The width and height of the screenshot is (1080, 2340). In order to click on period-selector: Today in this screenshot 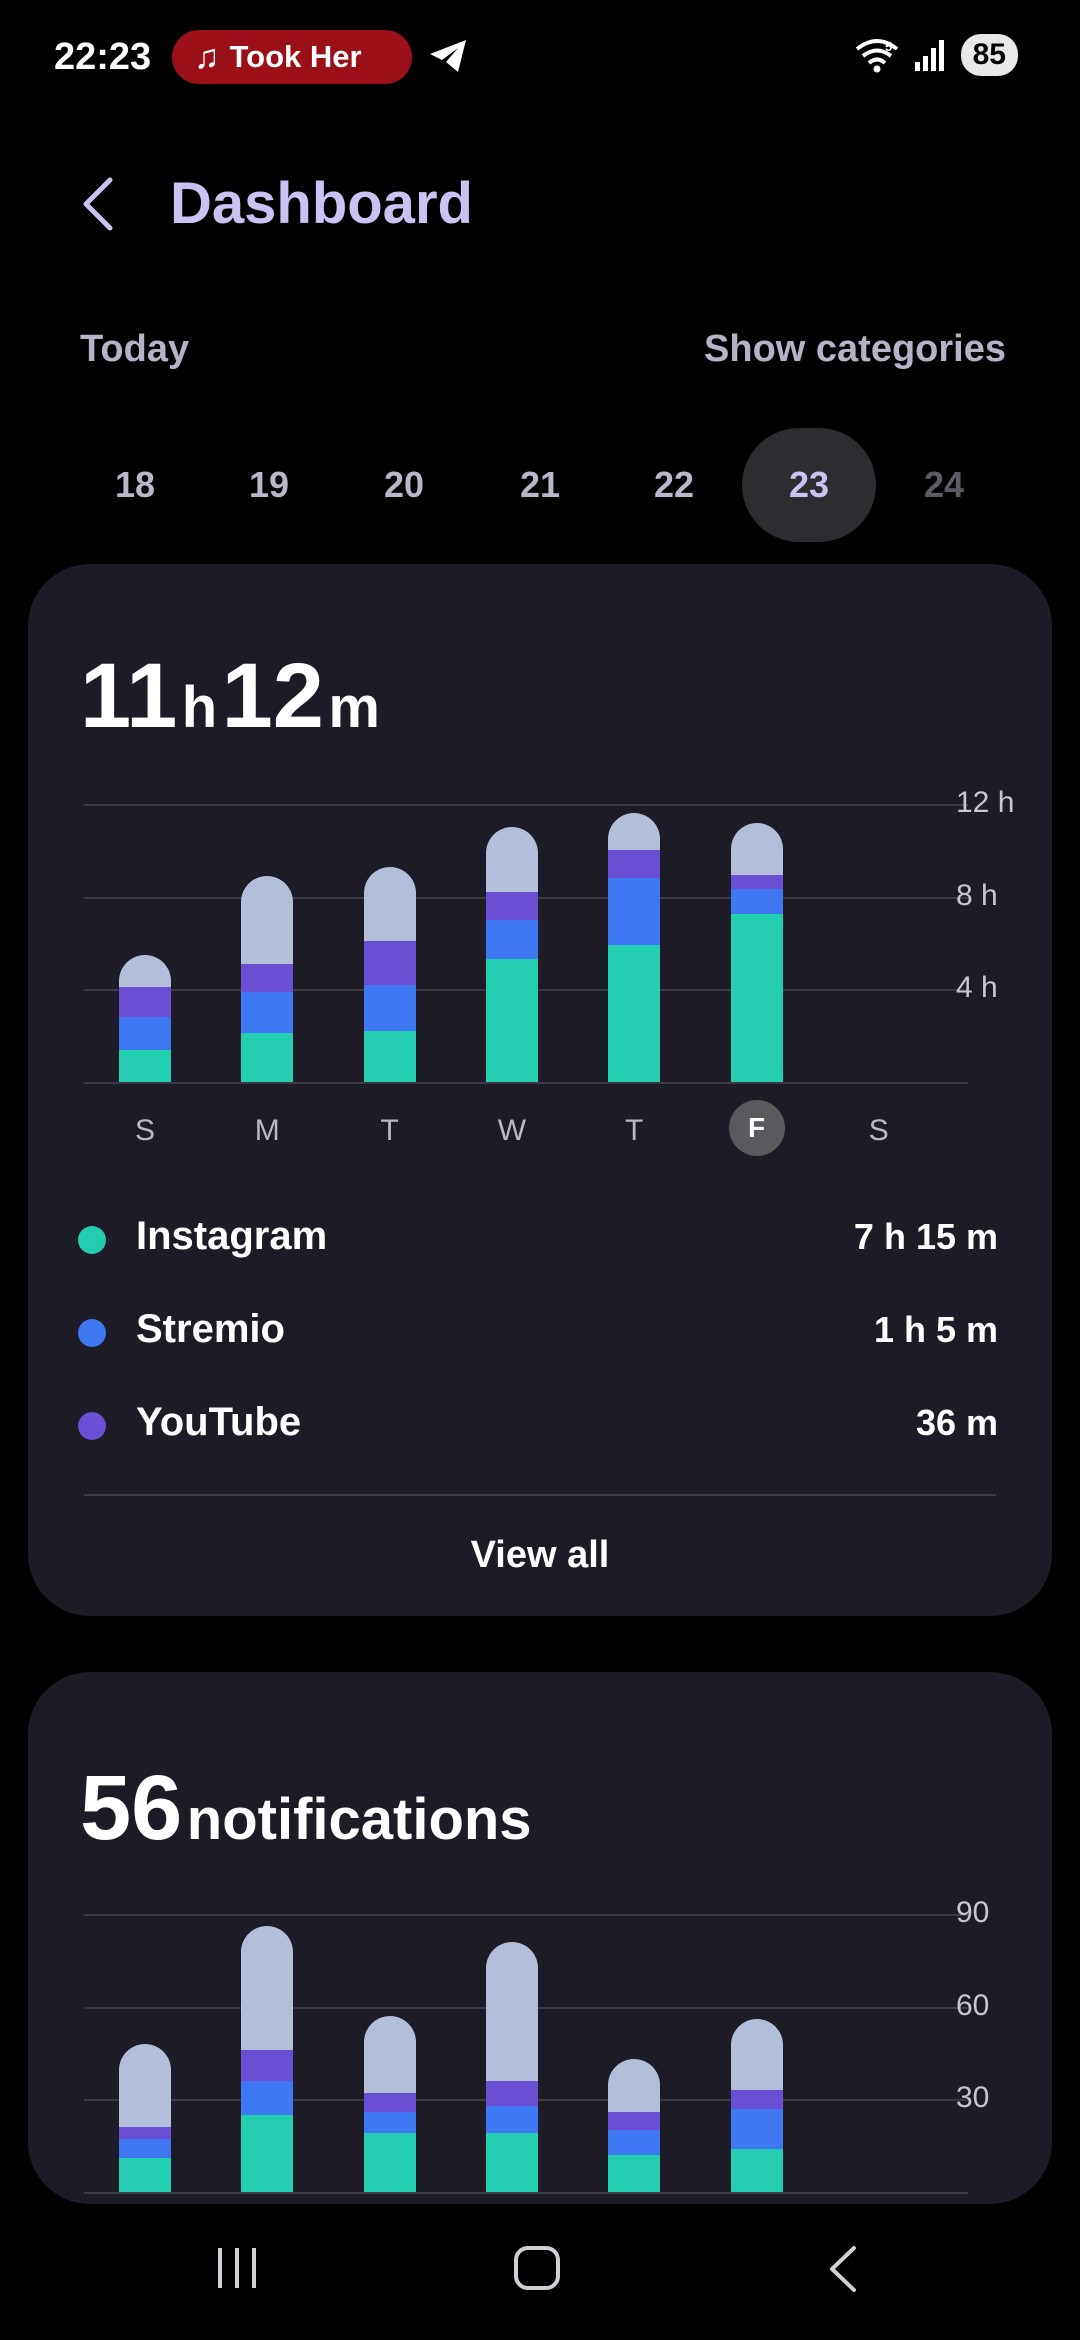, I will do `click(135, 349)`.